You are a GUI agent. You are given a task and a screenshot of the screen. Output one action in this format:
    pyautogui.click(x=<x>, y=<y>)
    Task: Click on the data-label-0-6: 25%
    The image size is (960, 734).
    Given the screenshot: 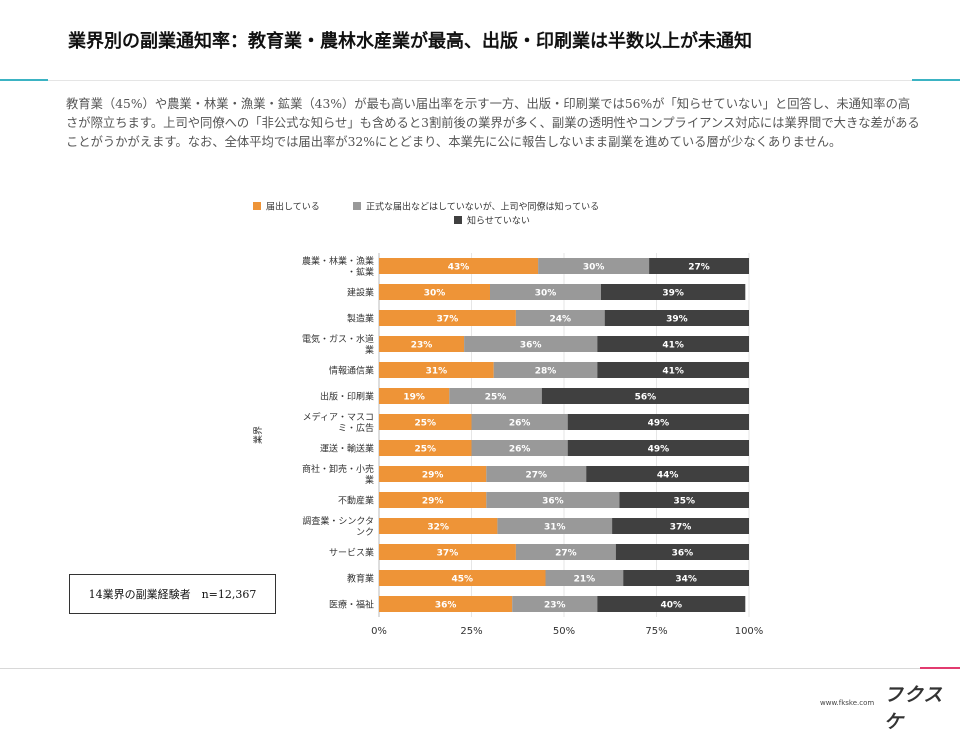 What is the action you would take?
    pyautogui.click(x=425, y=424)
    